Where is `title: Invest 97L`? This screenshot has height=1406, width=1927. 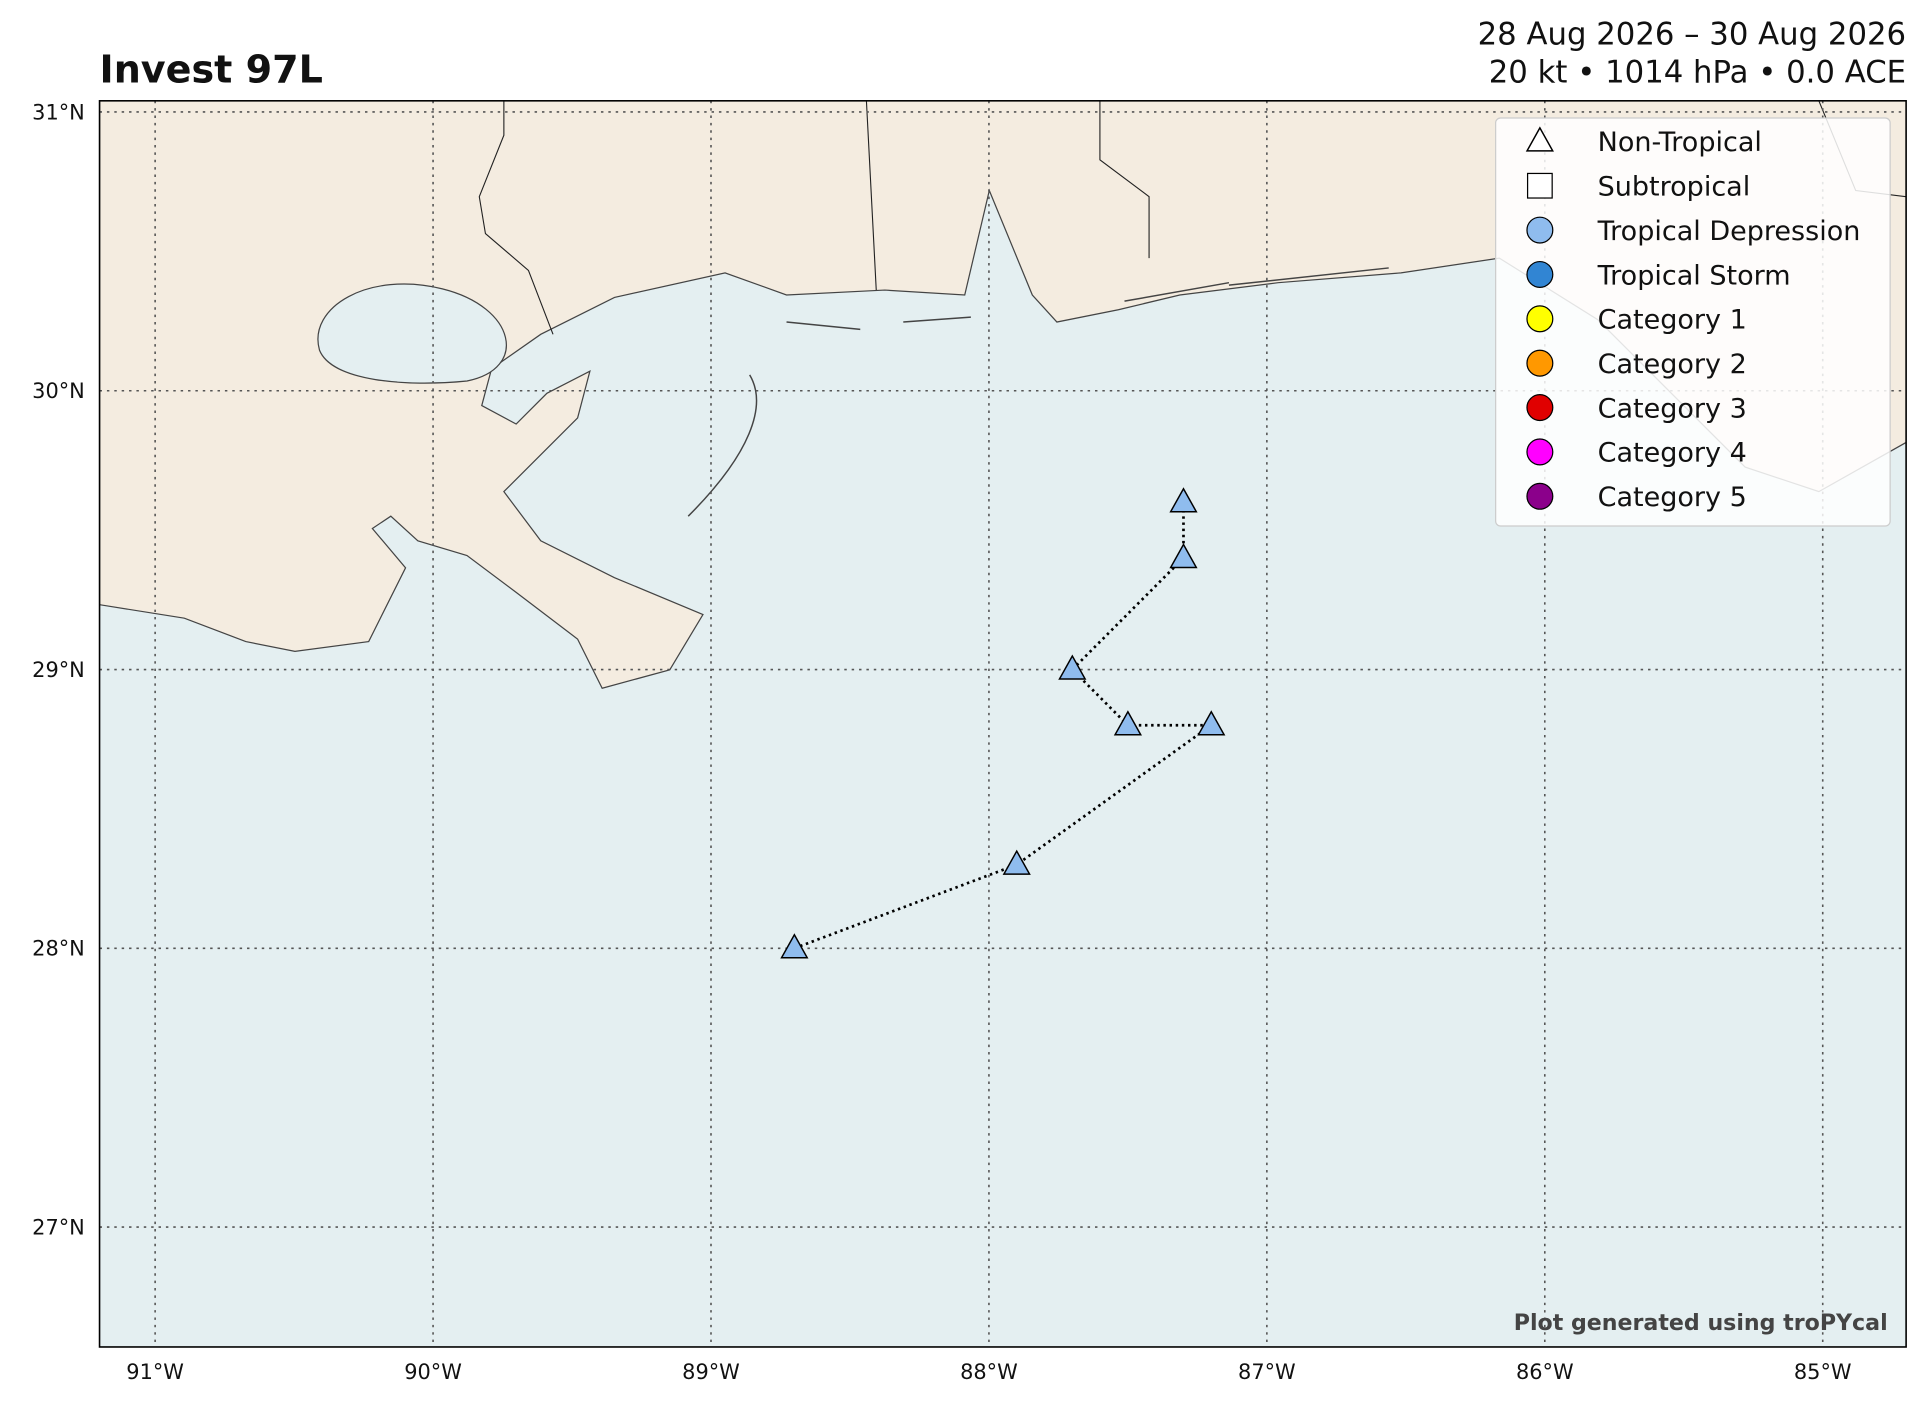
title: Invest 97L is located at coordinates (211, 69).